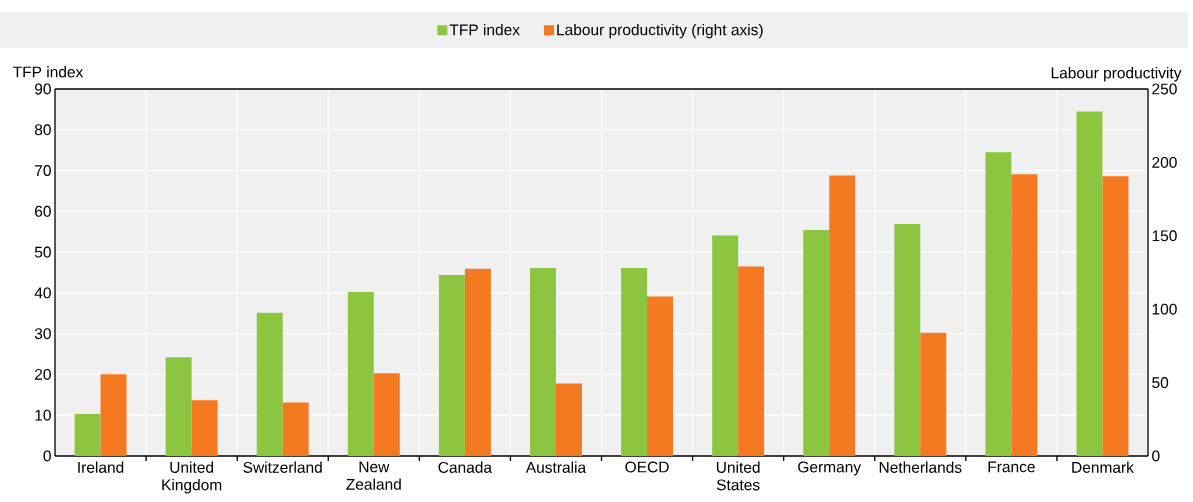 The image size is (1193, 502). I want to click on x-tick-label: Denmark, so click(1103, 467).